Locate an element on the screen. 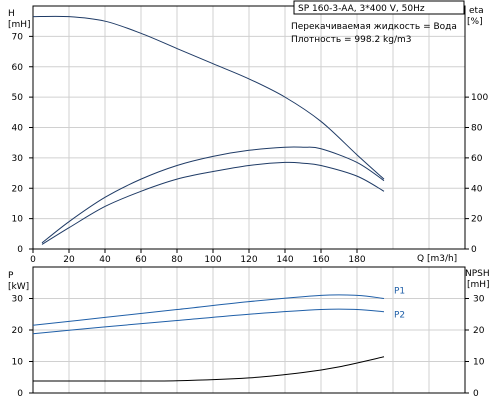 The image size is (500, 400). power-tick-label: 20 is located at coordinates (18, 331).